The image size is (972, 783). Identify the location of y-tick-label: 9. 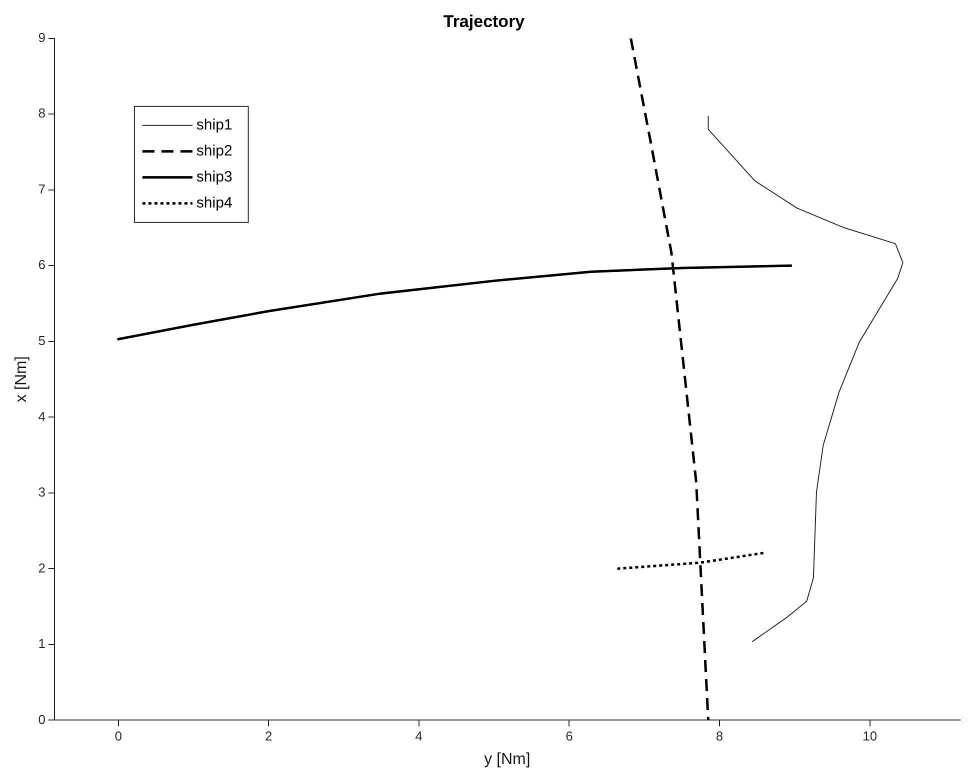
(42, 37).